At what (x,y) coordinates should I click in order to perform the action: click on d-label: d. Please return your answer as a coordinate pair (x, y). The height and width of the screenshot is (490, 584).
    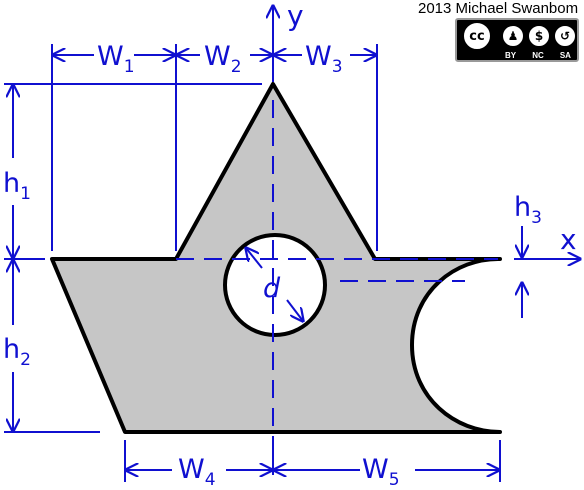
    Looking at the image, I should click on (272, 288).